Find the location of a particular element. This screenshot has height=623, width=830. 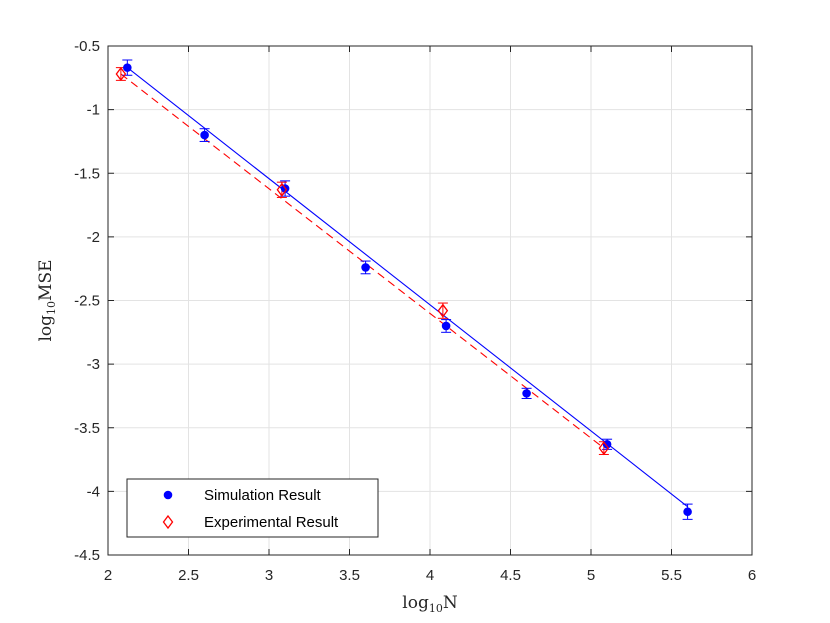

legend: Simulation Result Experimental Result is located at coordinates (252, 508).